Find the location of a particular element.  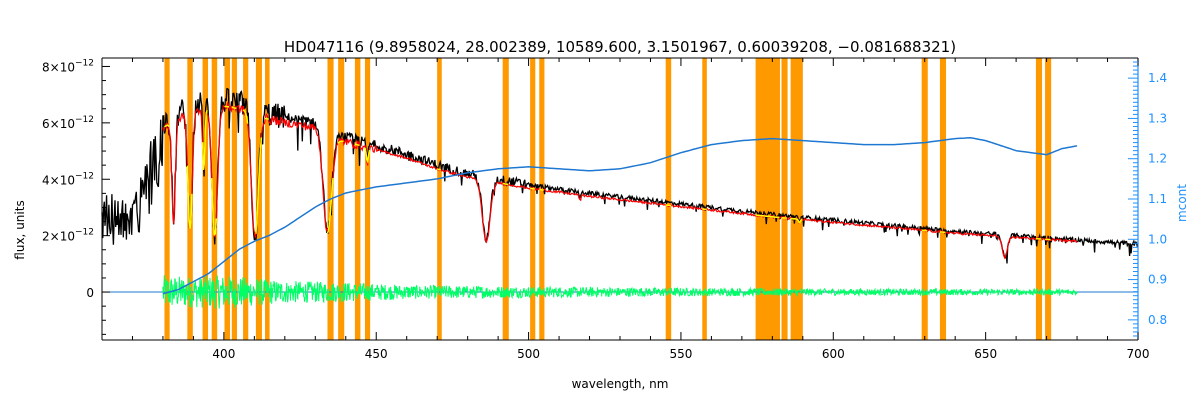

y2-tick-label: 0.9 is located at coordinates (1157, 280).